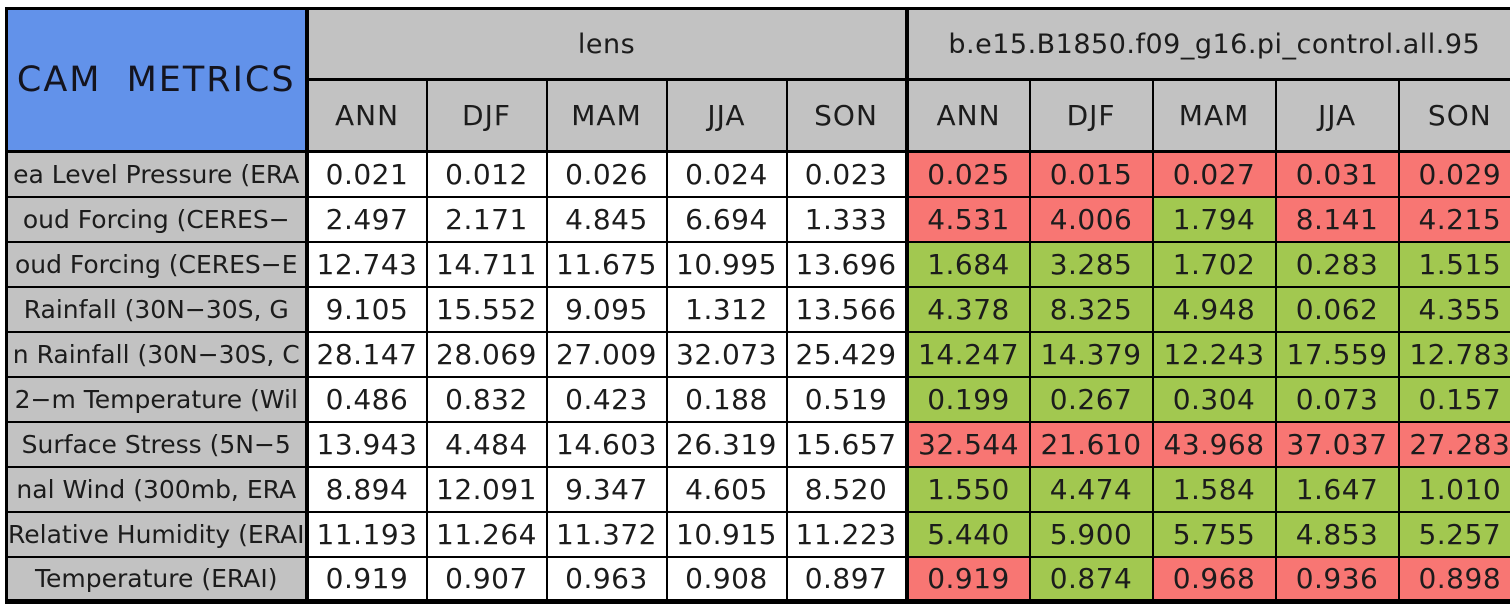 The height and width of the screenshot is (611, 1510). What do you see at coordinates (606, 534) in the screenshot?
I see `lens-value-cell: 11.372` at bounding box center [606, 534].